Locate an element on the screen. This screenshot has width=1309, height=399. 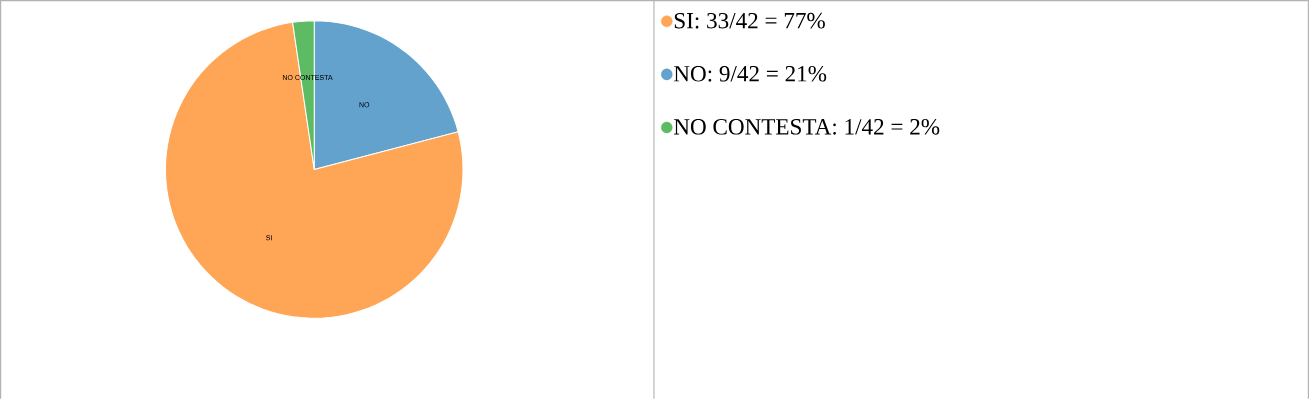
legend-label: SI: 33/42 = 77% is located at coordinates (749, 20).